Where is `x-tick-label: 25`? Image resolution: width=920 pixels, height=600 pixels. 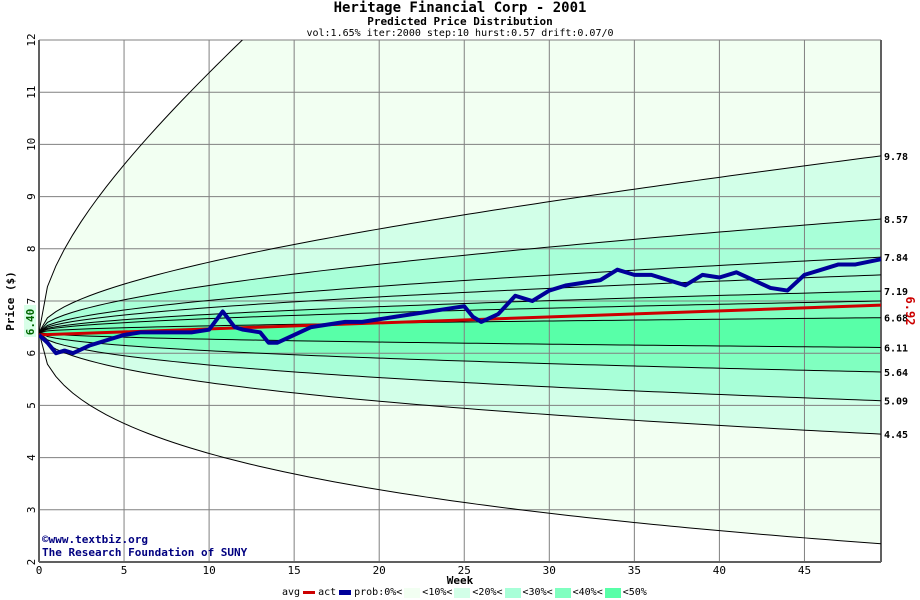 x-tick-label: 25 is located at coordinates (464, 570).